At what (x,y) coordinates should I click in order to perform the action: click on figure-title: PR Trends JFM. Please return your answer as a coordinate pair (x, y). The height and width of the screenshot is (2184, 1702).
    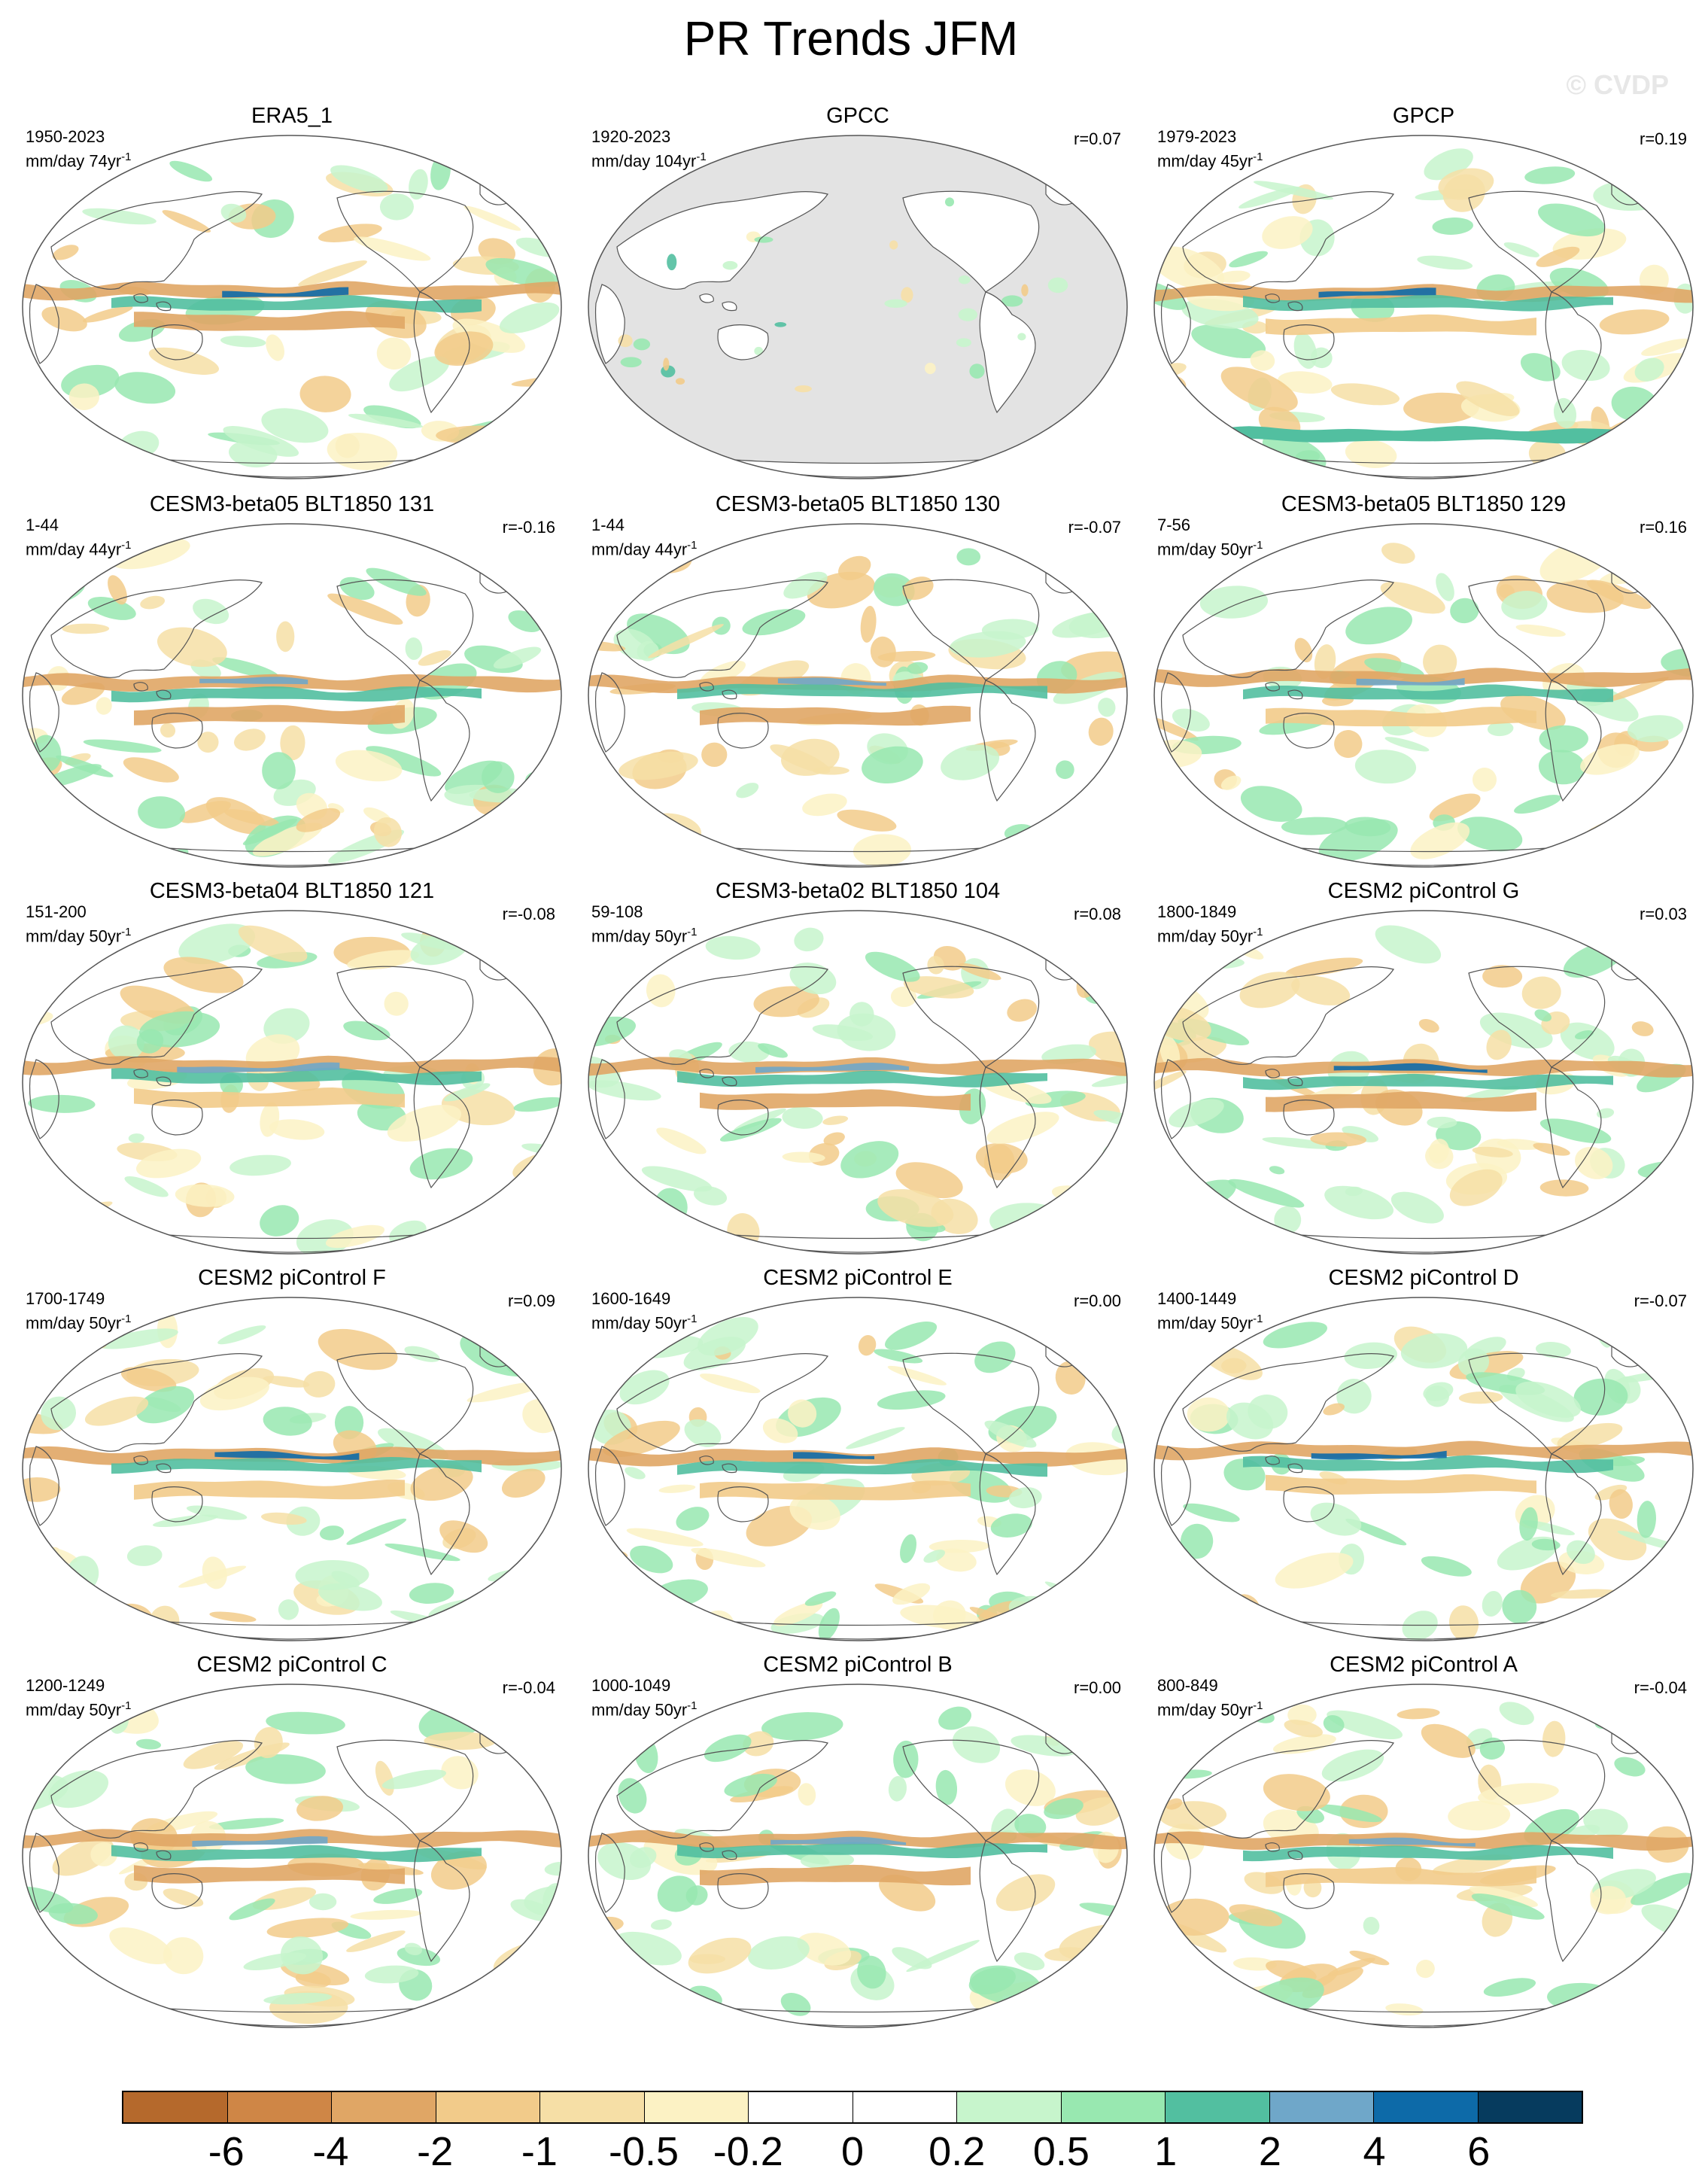
    Looking at the image, I should click on (851, 38).